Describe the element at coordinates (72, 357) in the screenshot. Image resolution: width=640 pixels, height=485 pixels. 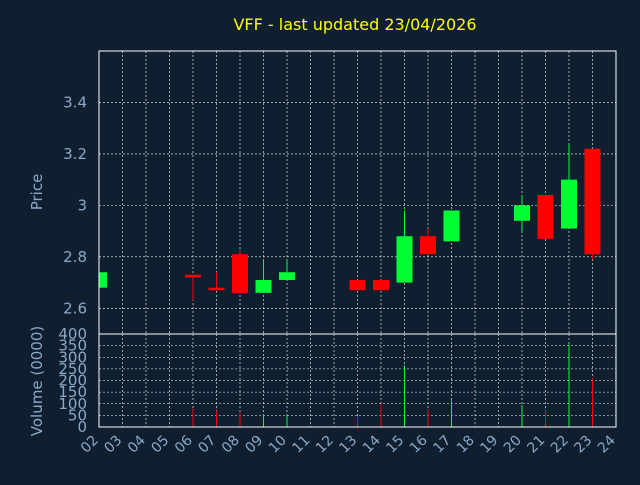
I see `volume-tick-label: 300` at that location.